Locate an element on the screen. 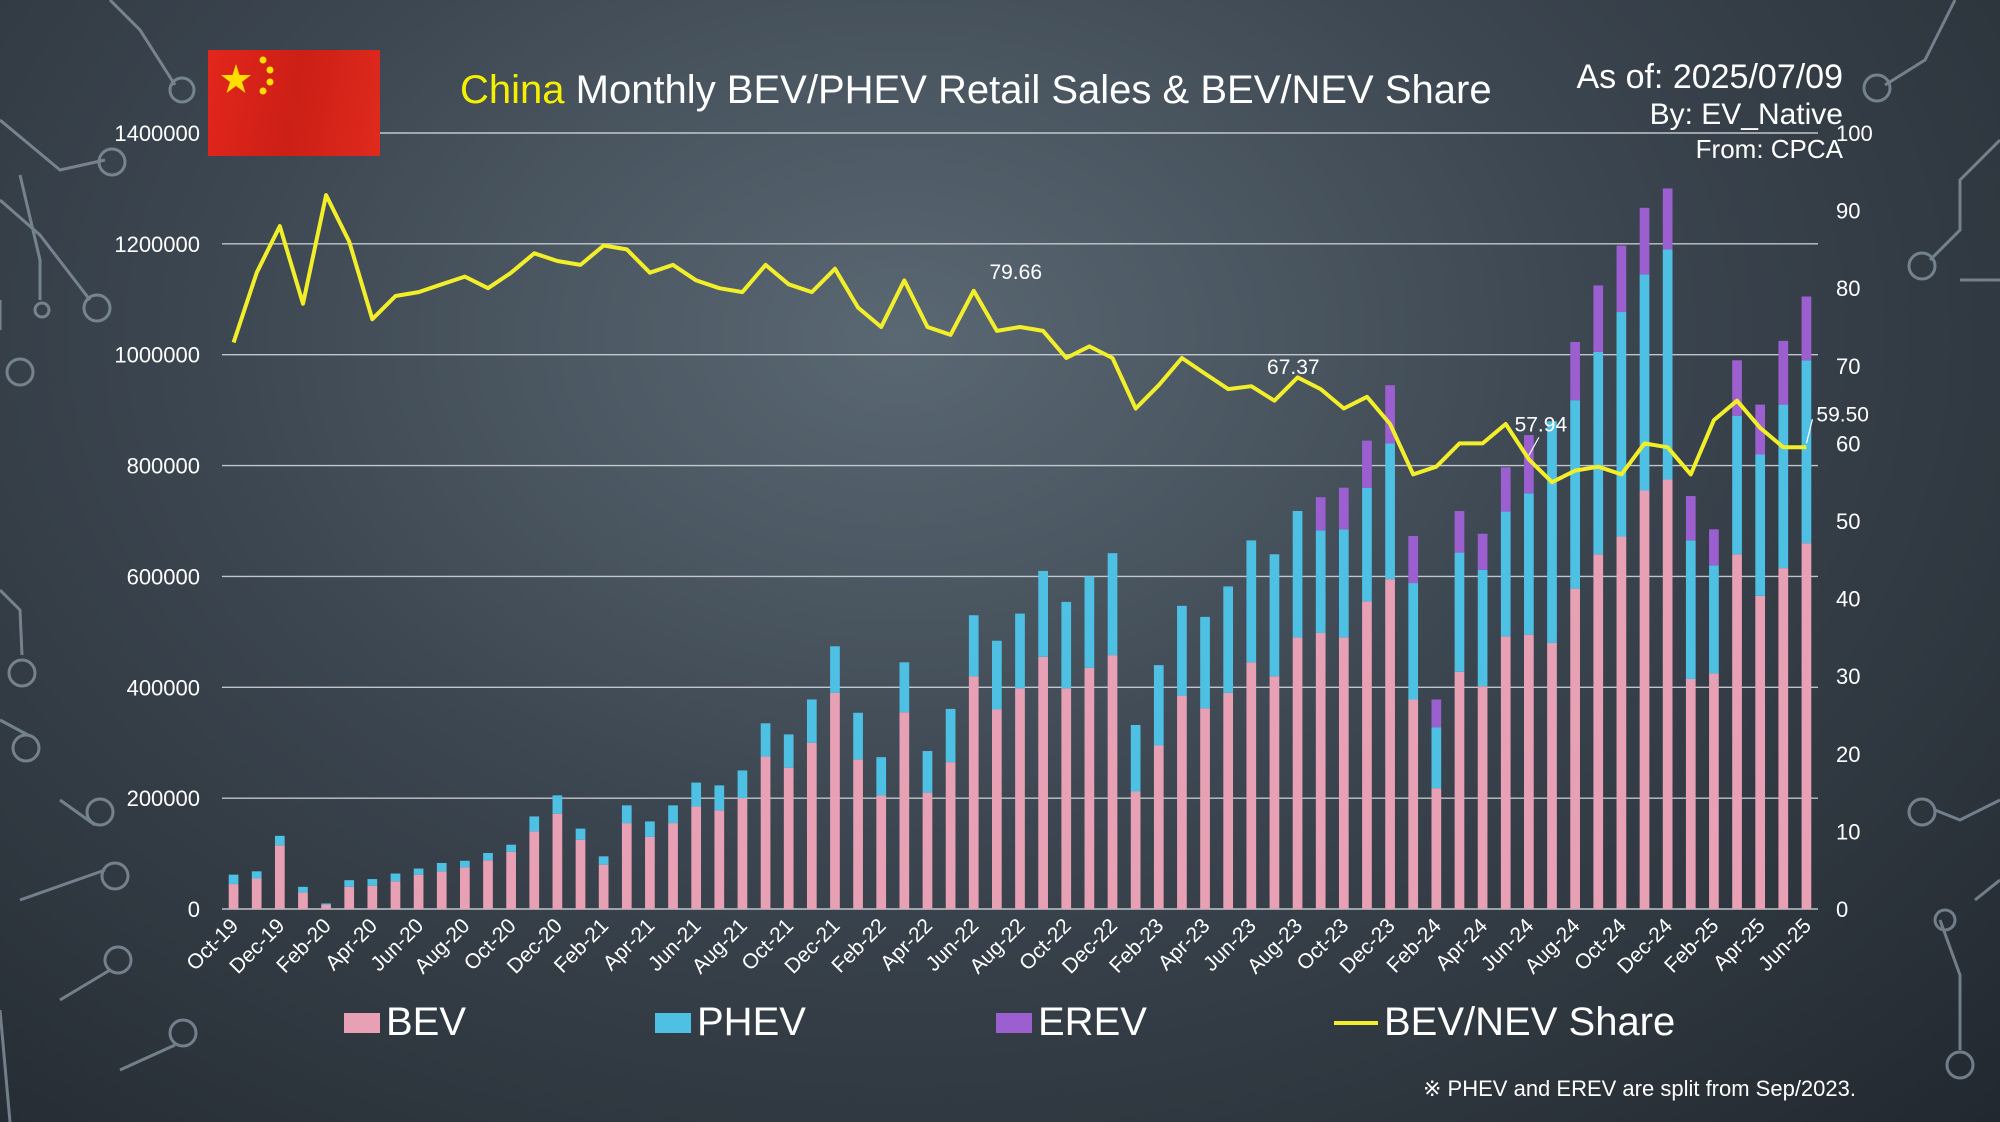  y-tick-label: 200000 is located at coordinates (163, 798).